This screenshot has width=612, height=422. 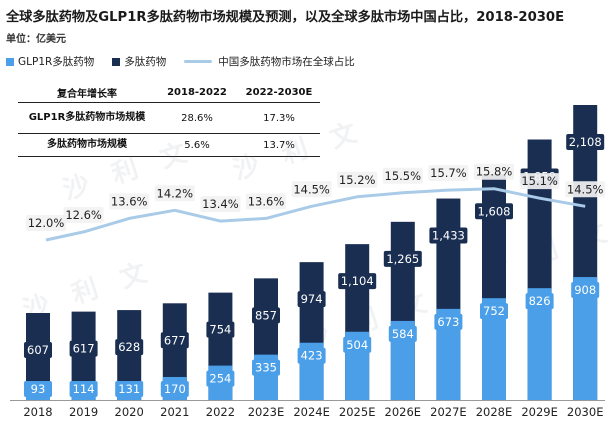 I want to click on x-tick-label: 2019, so click(x=83, y=412).